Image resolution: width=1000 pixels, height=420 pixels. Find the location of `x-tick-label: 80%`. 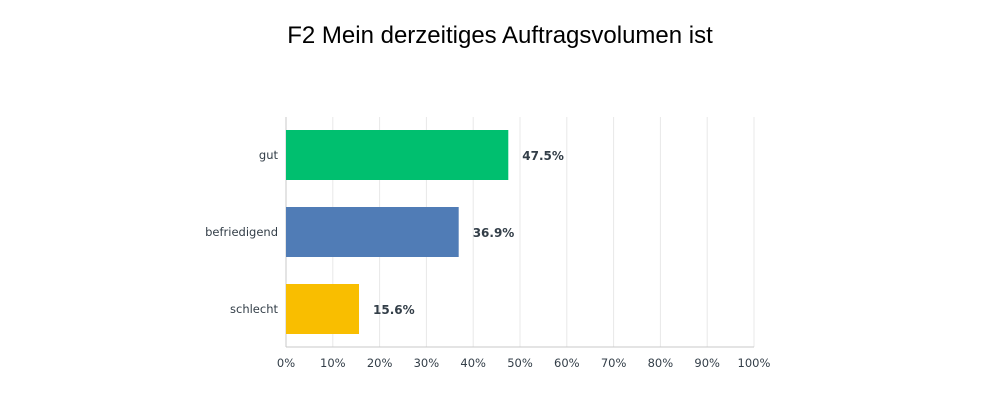

x-tick-label: 80% is located at coordinates (661, 363).